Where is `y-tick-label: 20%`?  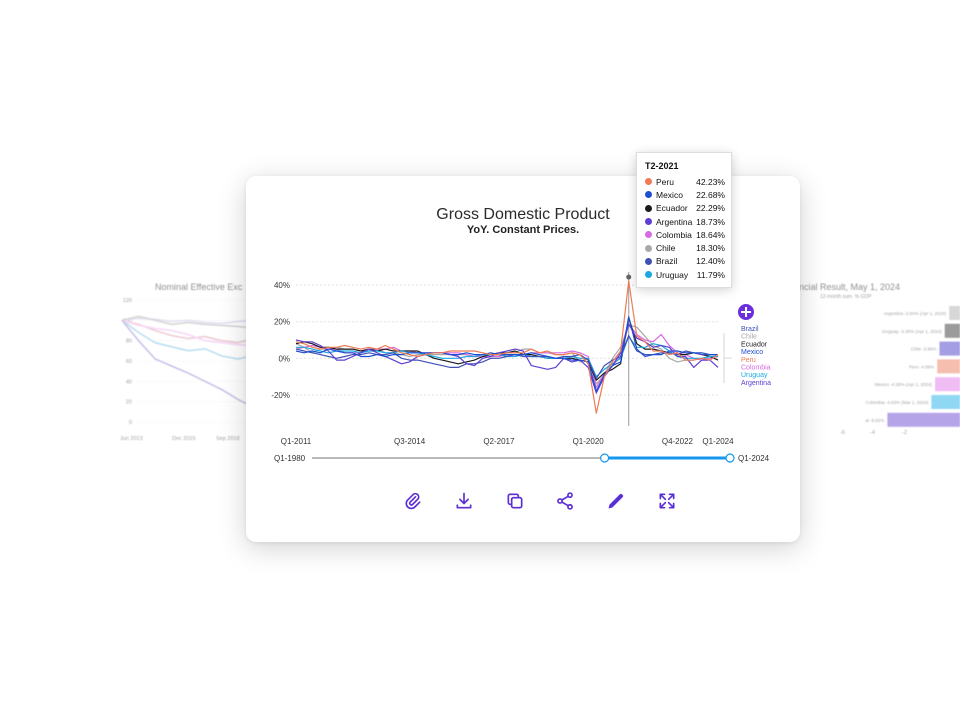
y-tick-label: 20% is located at coordinates (282, 322).